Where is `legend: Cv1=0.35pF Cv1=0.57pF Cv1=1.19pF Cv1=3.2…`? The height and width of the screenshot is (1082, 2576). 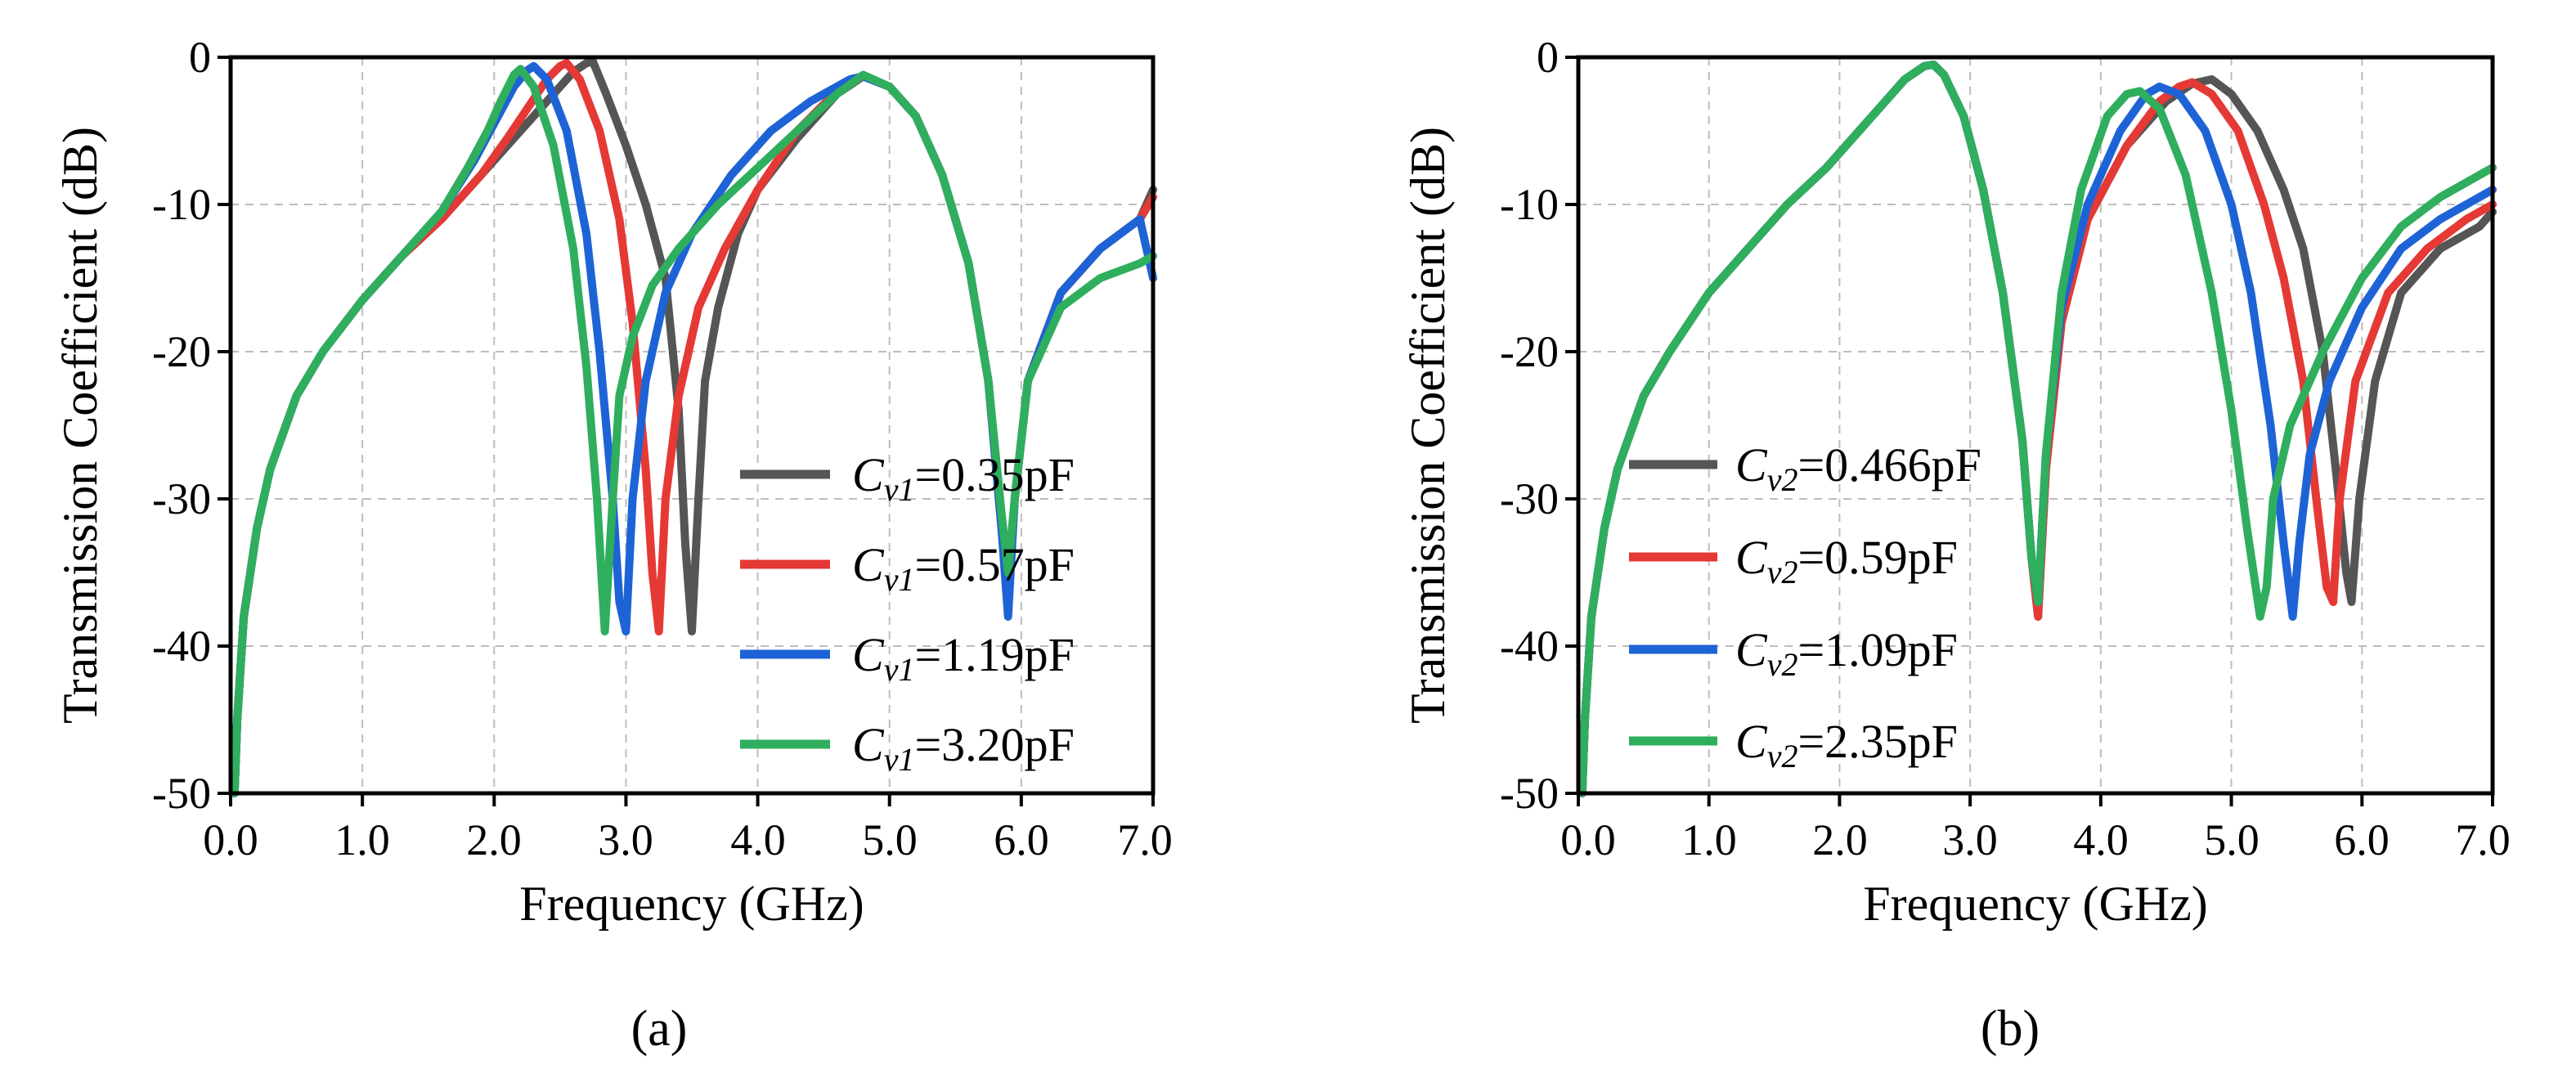 legend: Cv1=0.35pF Cv1=0.57pF Cv1=1.19pF Cv1=3.2… is located at coordinates (908, 613).